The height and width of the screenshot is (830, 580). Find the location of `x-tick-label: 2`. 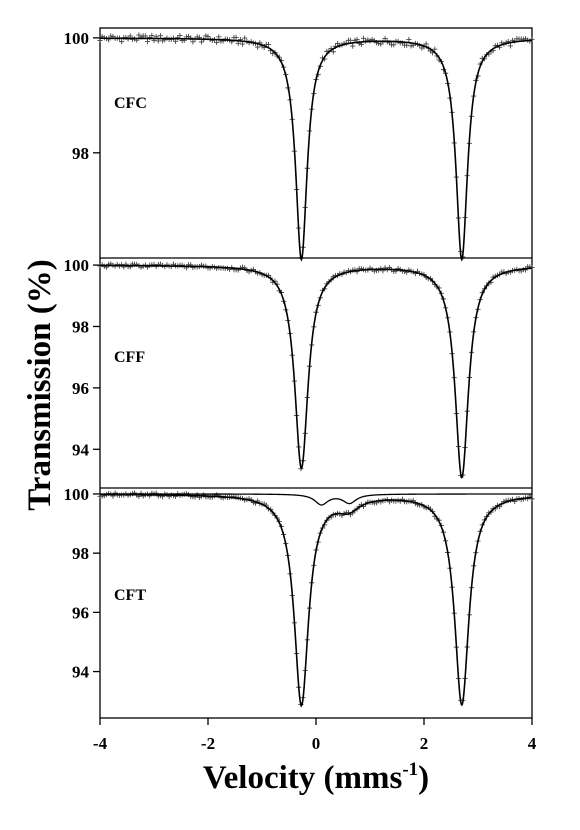

x-tick-label: 2 is located at coordinates (424, 743).